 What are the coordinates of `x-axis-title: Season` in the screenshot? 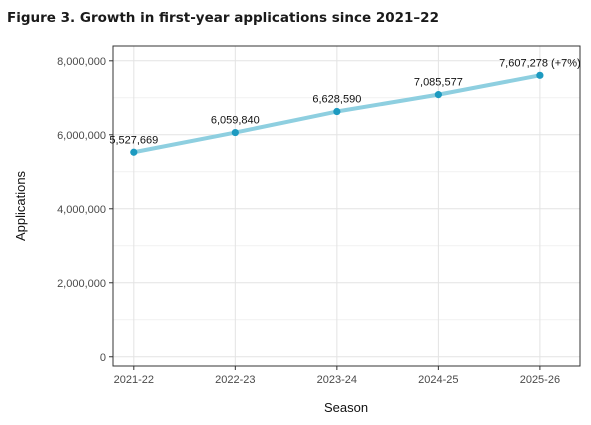 It's located at (346, 407).